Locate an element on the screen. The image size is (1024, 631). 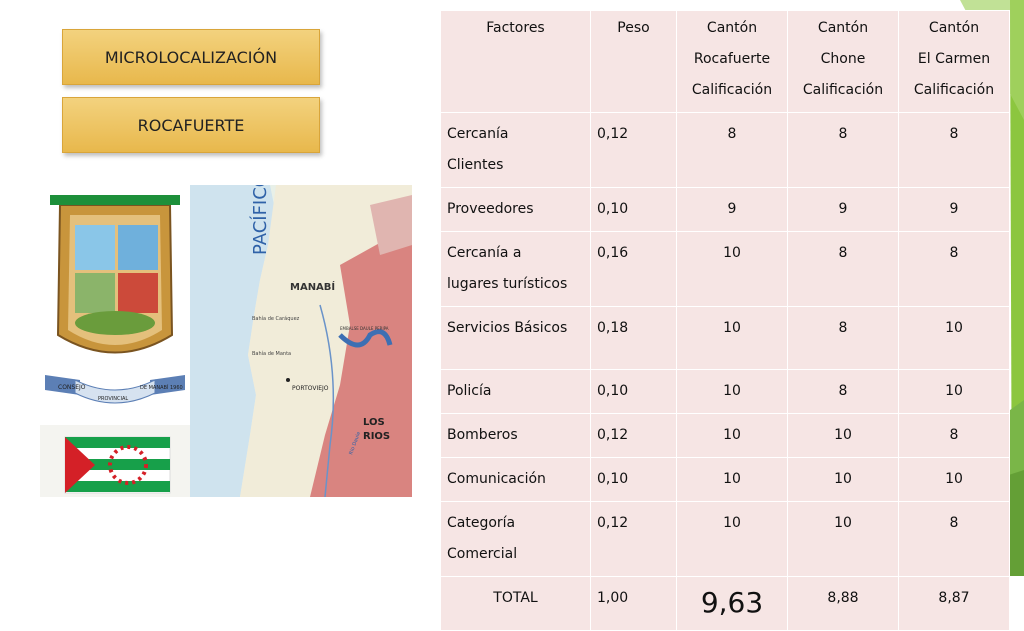
header-canton-el-carmen: Cantón El Carmen Calificación is located at coordinates (954, 61).